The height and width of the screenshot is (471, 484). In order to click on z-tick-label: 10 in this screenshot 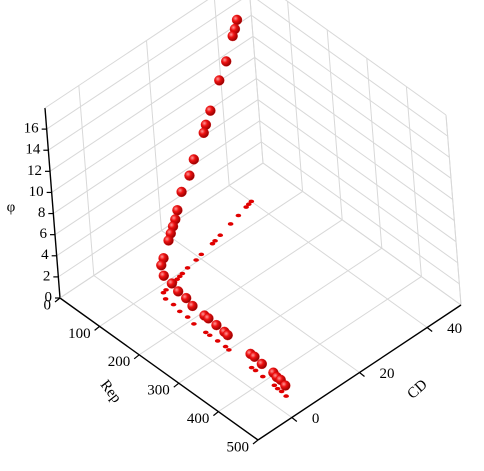, I will do `click(36, 192)`.